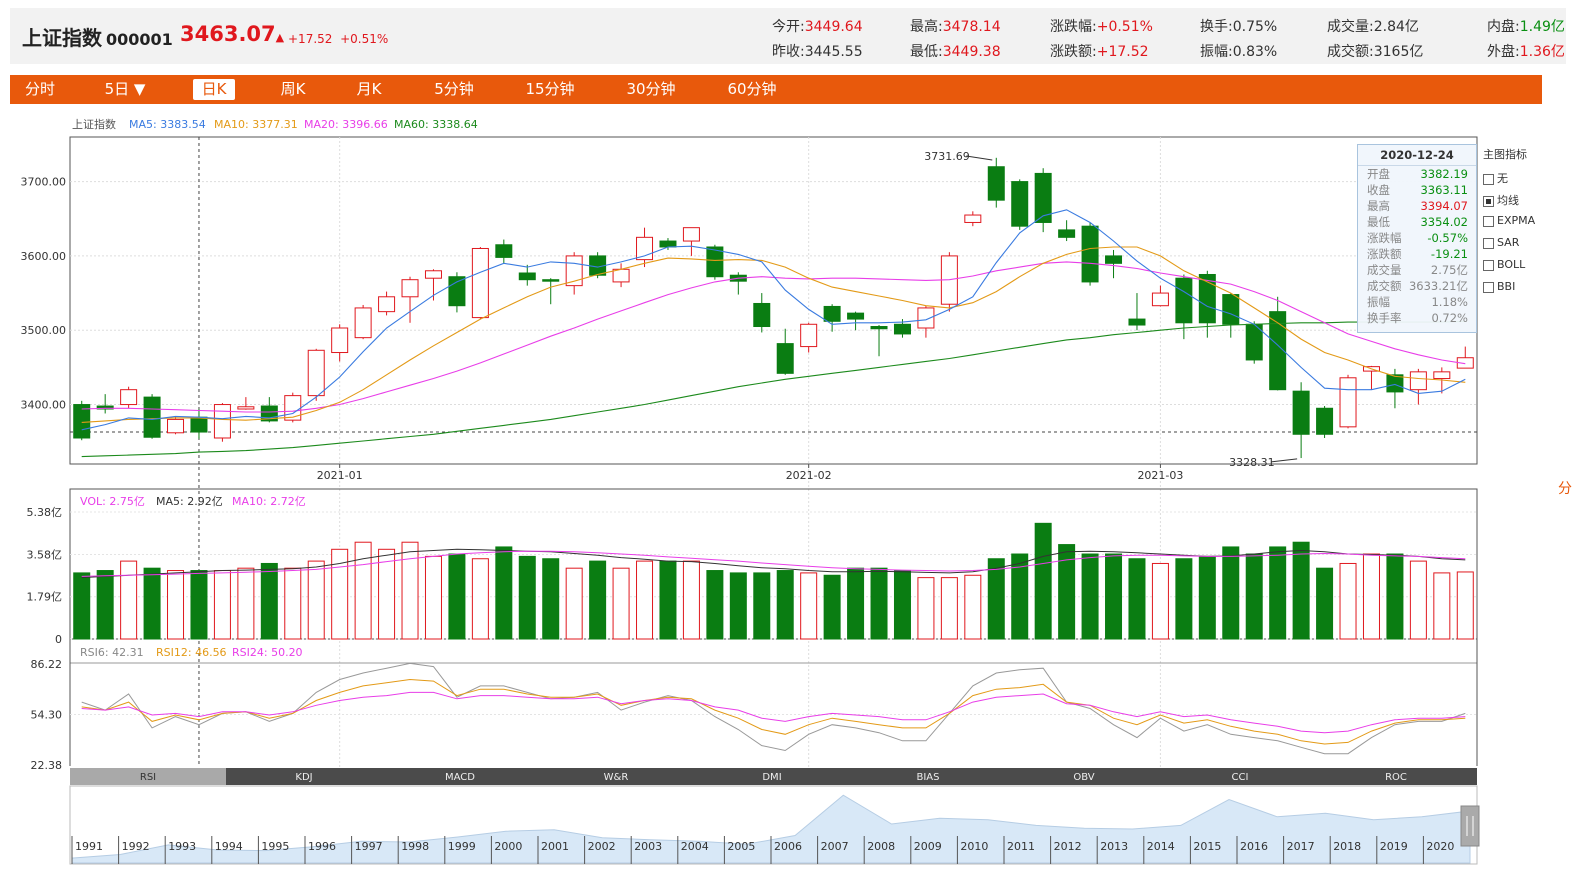  I want to click on min-price-label: 3328.31, so click(1252, 462).